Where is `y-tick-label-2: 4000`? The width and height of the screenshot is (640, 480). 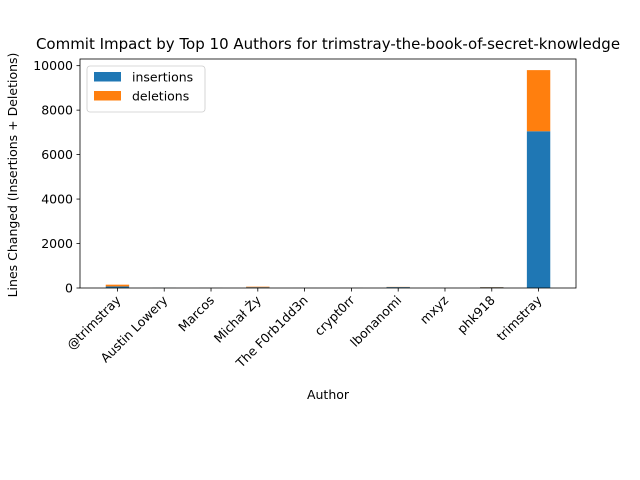
y-tick-label-2: 4000 is located at coordinates (57, 199).